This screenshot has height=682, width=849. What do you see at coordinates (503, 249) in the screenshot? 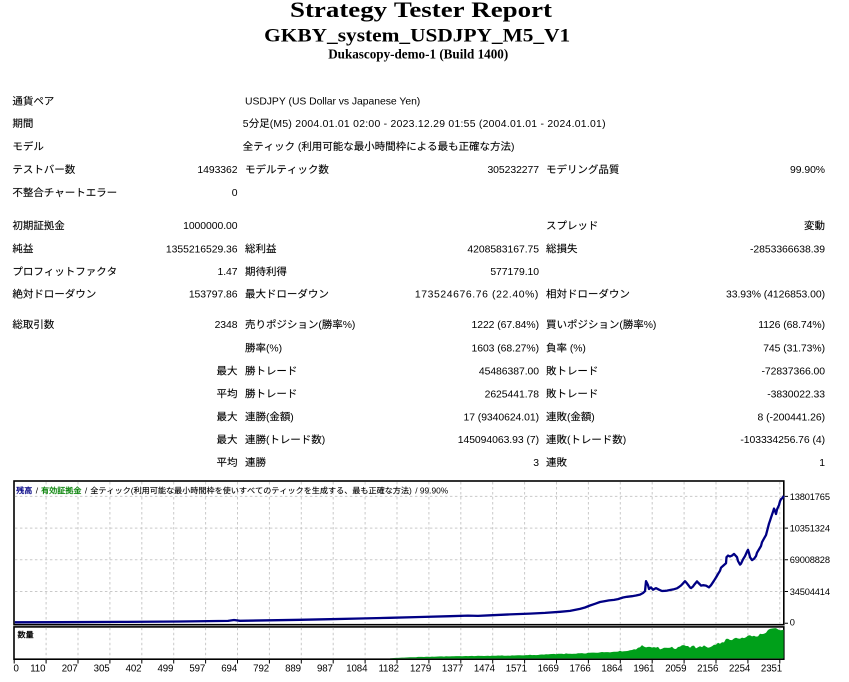
I see `svg-text: 4208583167.75` at bounding box center [503, 249].